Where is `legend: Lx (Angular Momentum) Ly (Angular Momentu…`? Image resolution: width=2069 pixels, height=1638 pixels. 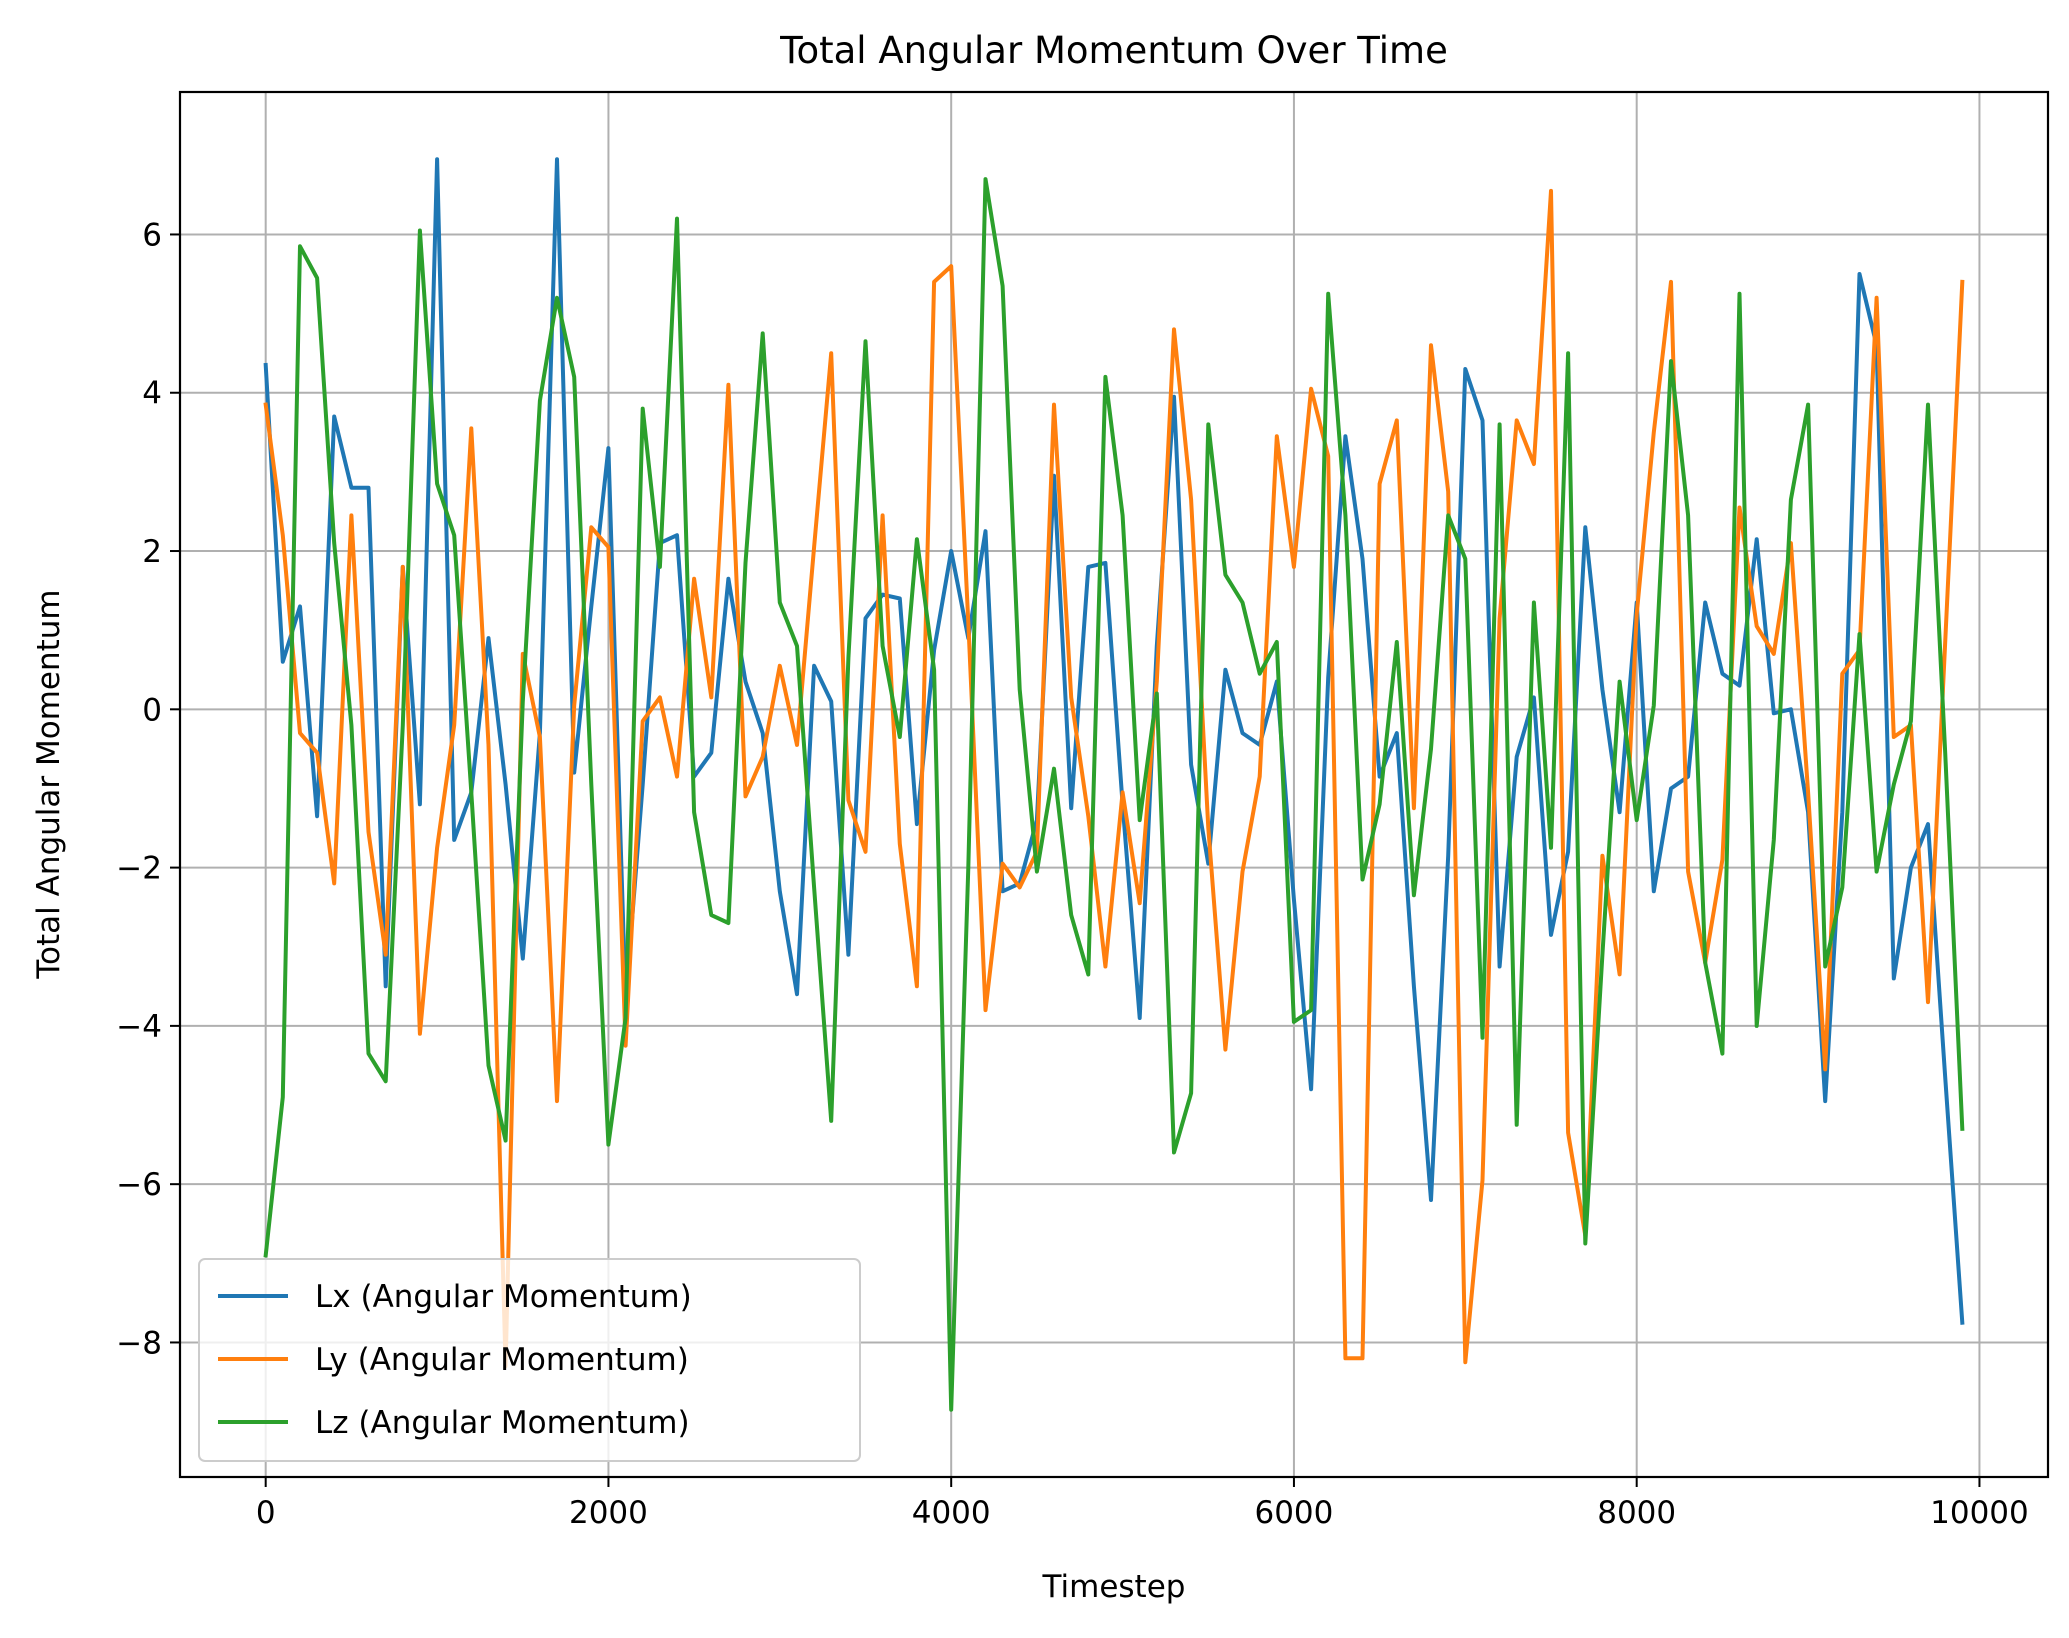 legend: Lx (Angular Momentum) Ly (Angular Momentu… is located at coordinates (529, 1360).